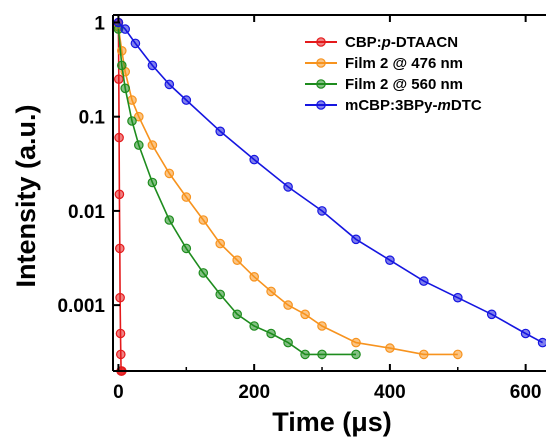 This screenshot has width=546, height=442. What do you see at coordinates (413, 105) in the screenshot?
I see `legend-label: mCBP:3BPy-mDTC` at bounding box center [413, 105].